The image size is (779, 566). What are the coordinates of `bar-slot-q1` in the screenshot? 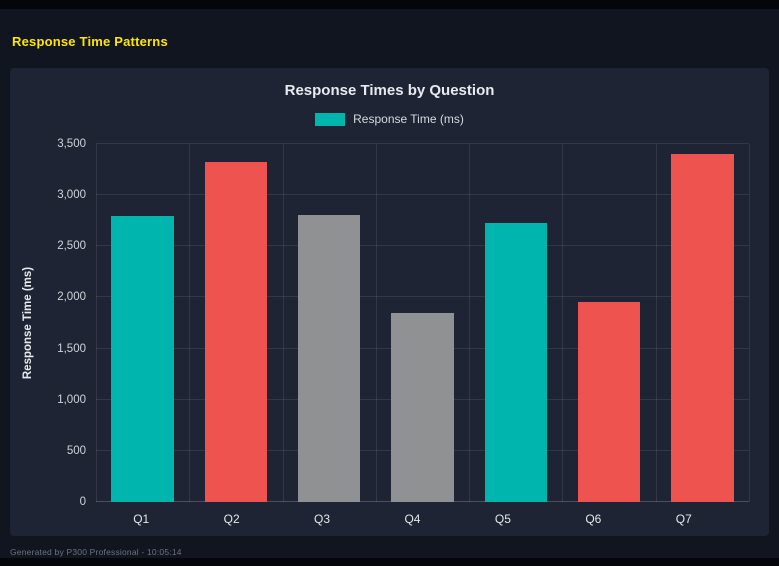 It's located at (142, 323).